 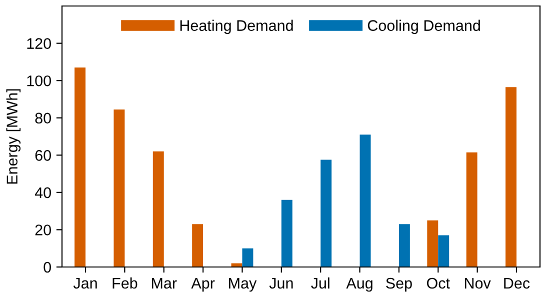 I want to click on x-tick-label: Jul, so click(x=320, y=283).